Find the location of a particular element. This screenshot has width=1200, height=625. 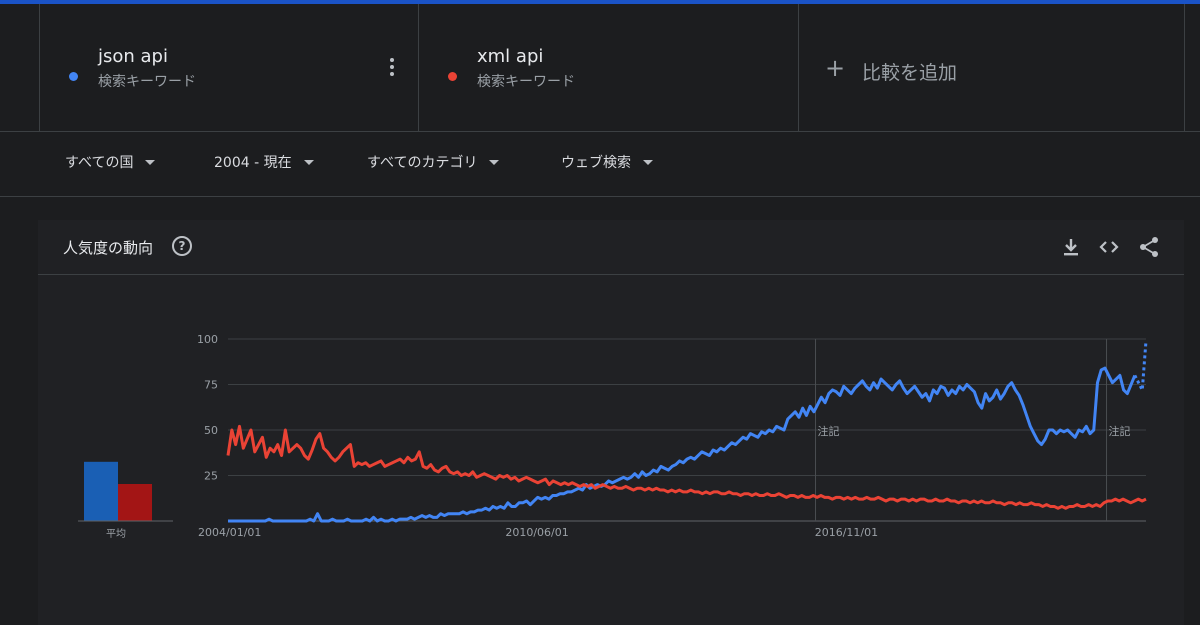

average-label: 平均 is located at coordinates (116, 534).